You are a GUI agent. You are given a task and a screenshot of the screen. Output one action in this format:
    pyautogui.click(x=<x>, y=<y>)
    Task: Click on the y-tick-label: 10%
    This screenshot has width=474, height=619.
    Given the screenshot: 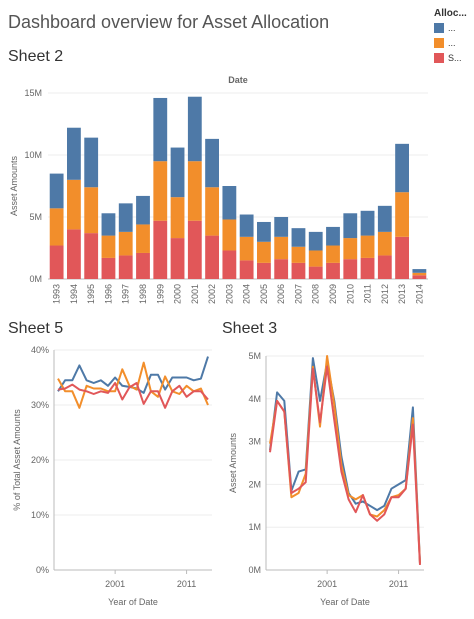 What is the action you would take?
    pyautogui.click(x=40, y=515)
    